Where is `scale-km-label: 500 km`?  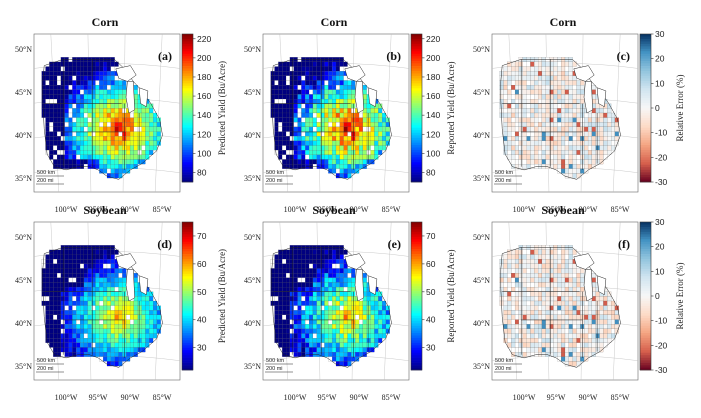 scale-km-label: 500 km is located at coordinates (504, 173).